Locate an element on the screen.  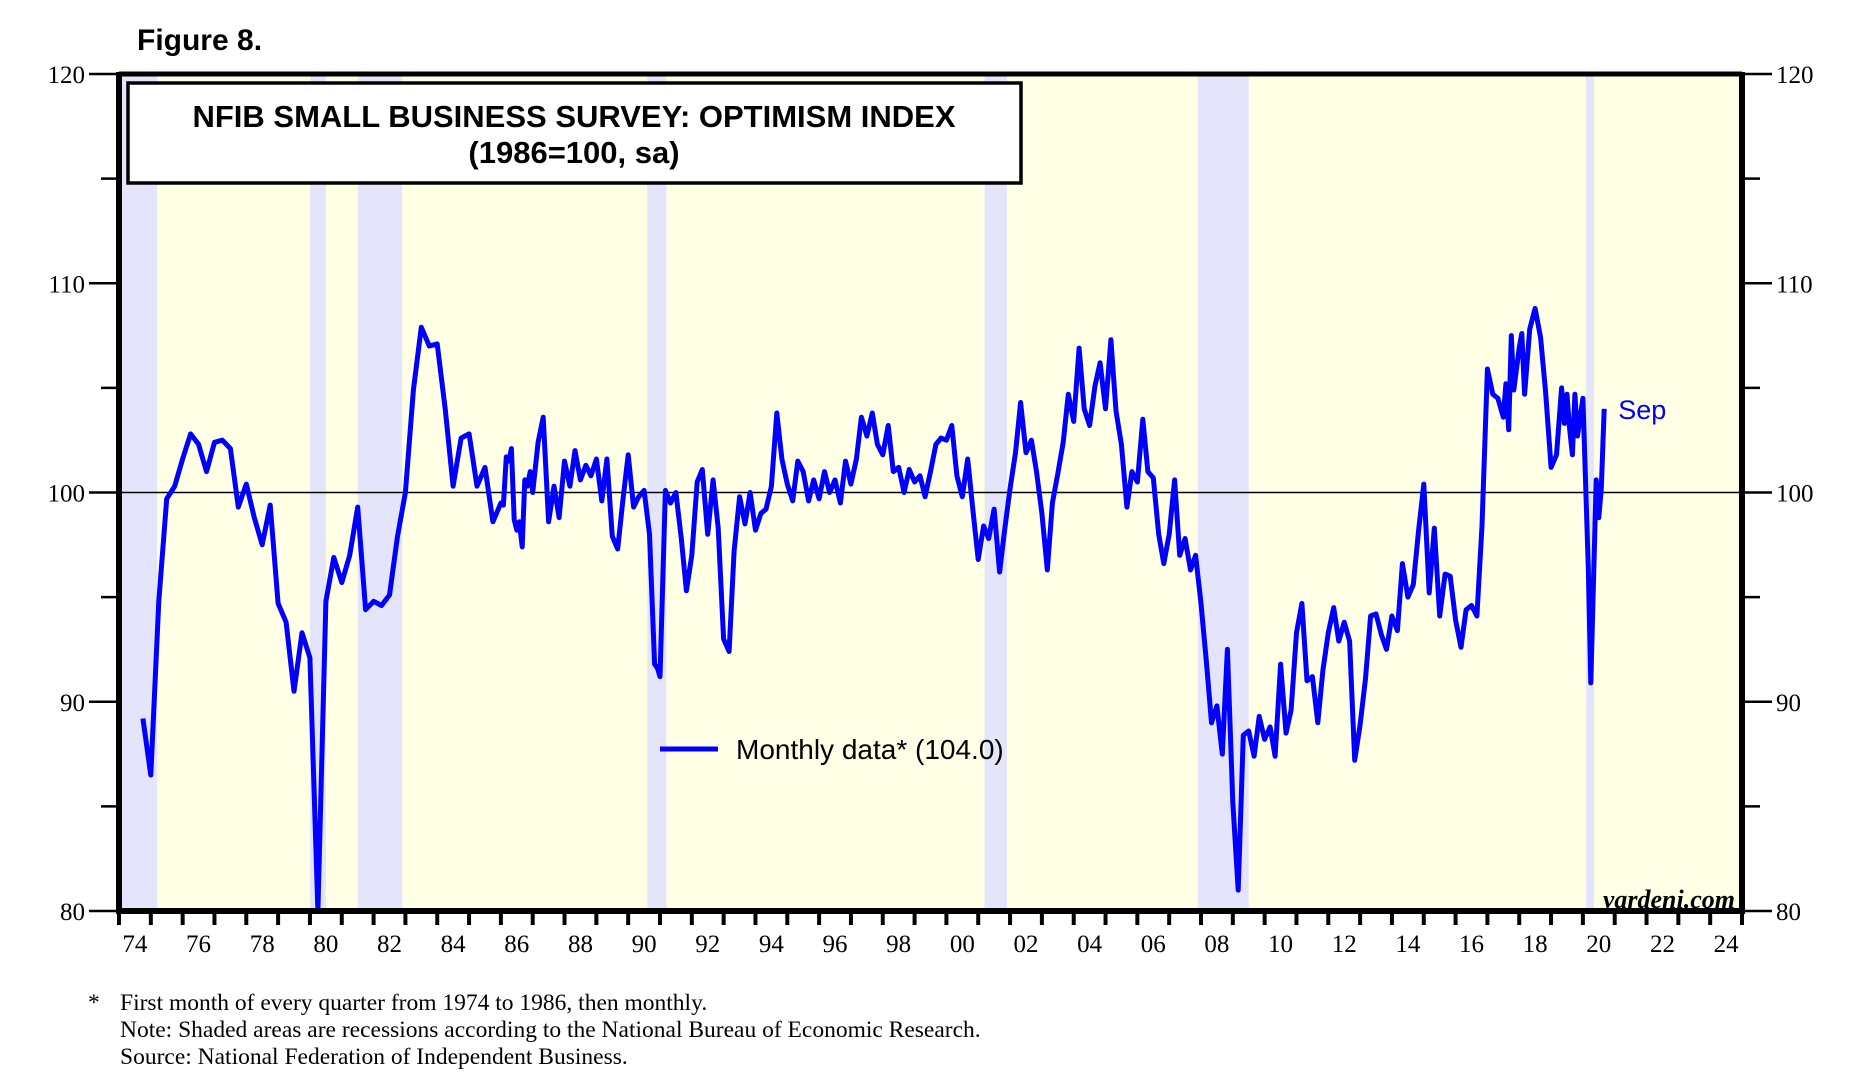
x-tick-label: 88 is located at coordinates (580, 944).